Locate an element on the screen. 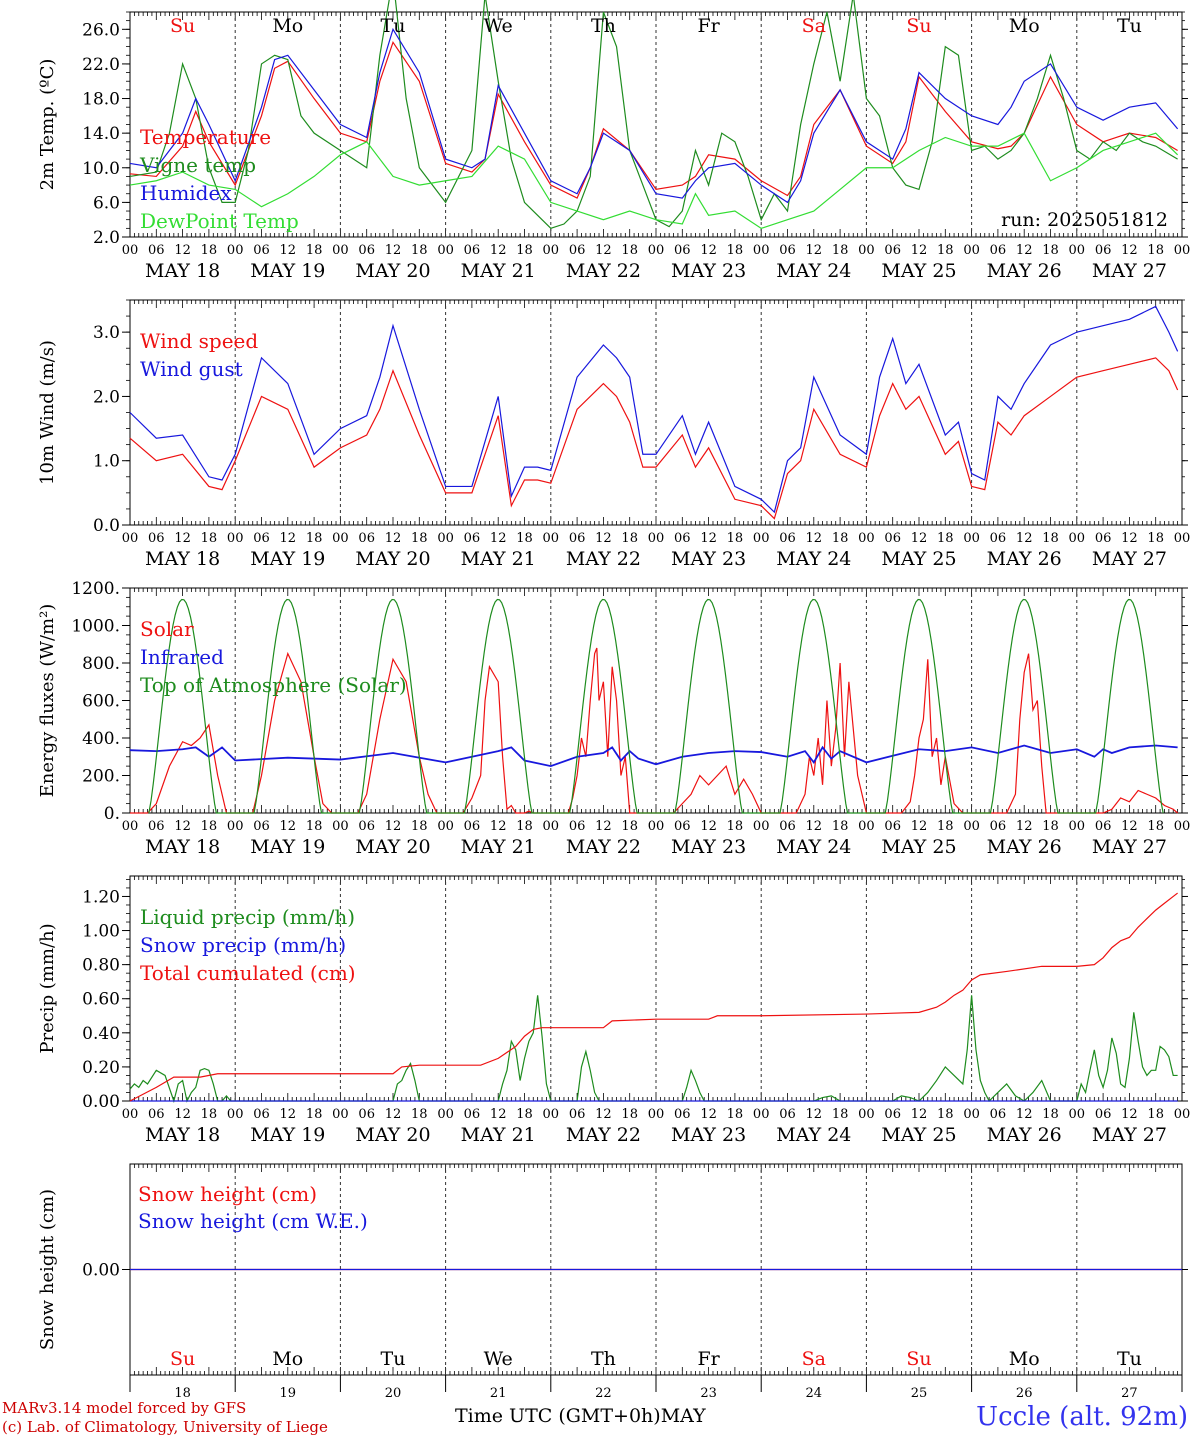 This screenshot has height=1440, width=1194. date-label: MAY 26 is located at coordinates (1024, 271).